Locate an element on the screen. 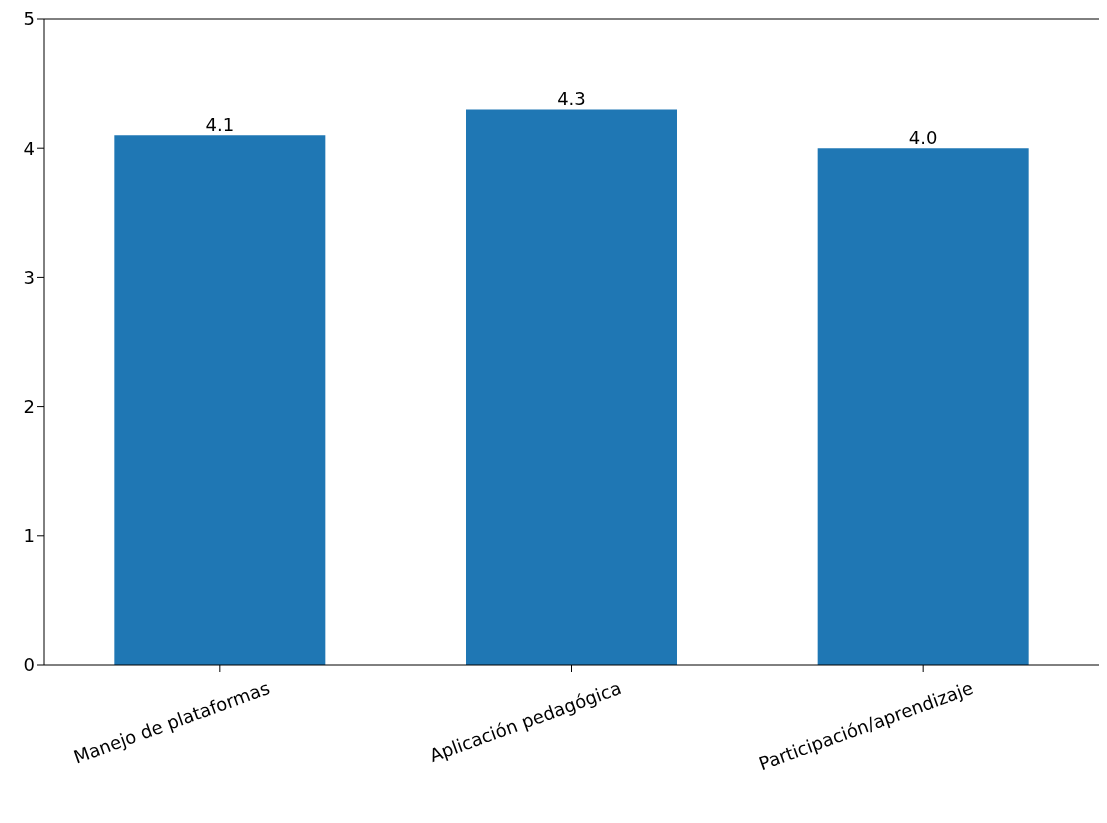 This screenshot has height=823, width=1107. y-tick-label: 3 is located at coordinates (29, 277).